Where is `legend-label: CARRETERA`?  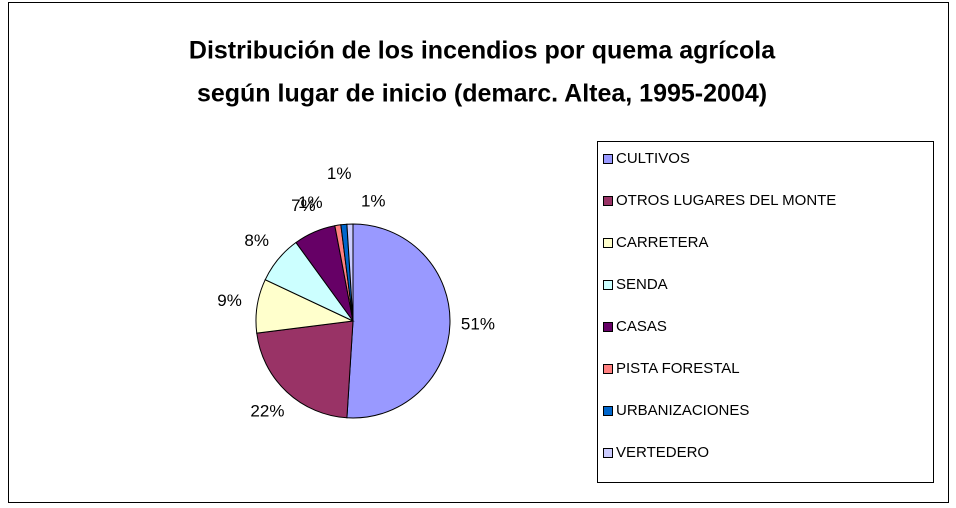 legend-label: CARRETERA is located at coordinates (662, 242).